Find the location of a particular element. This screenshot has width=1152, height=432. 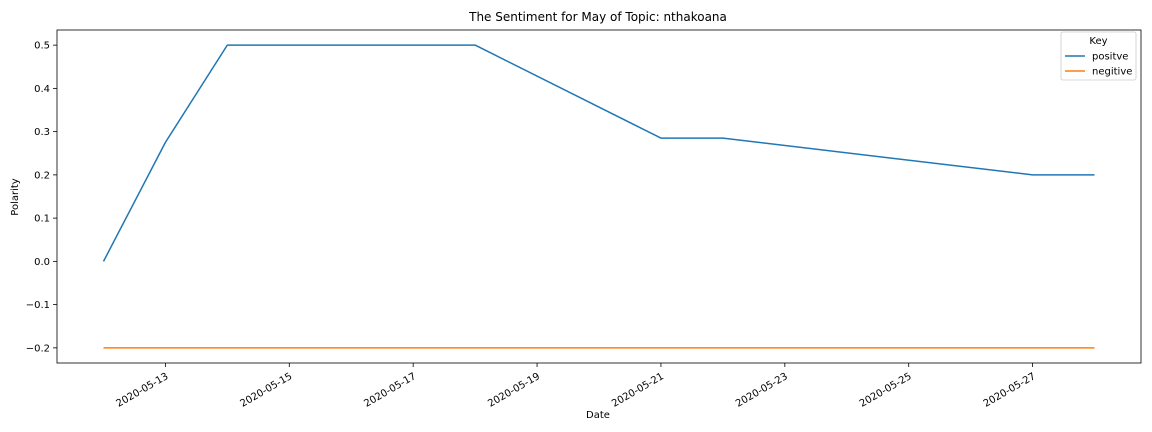

y-tick-label: 0.4 is located at coordinates (42, 89).